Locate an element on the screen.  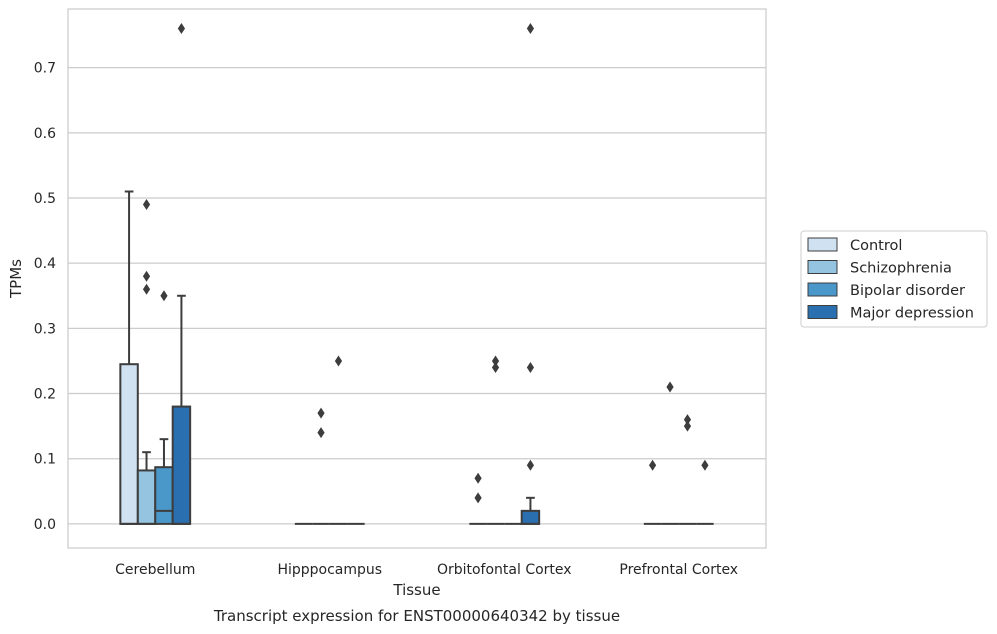
y-tick-label: 0.3 is located at coordinates (45, 329).